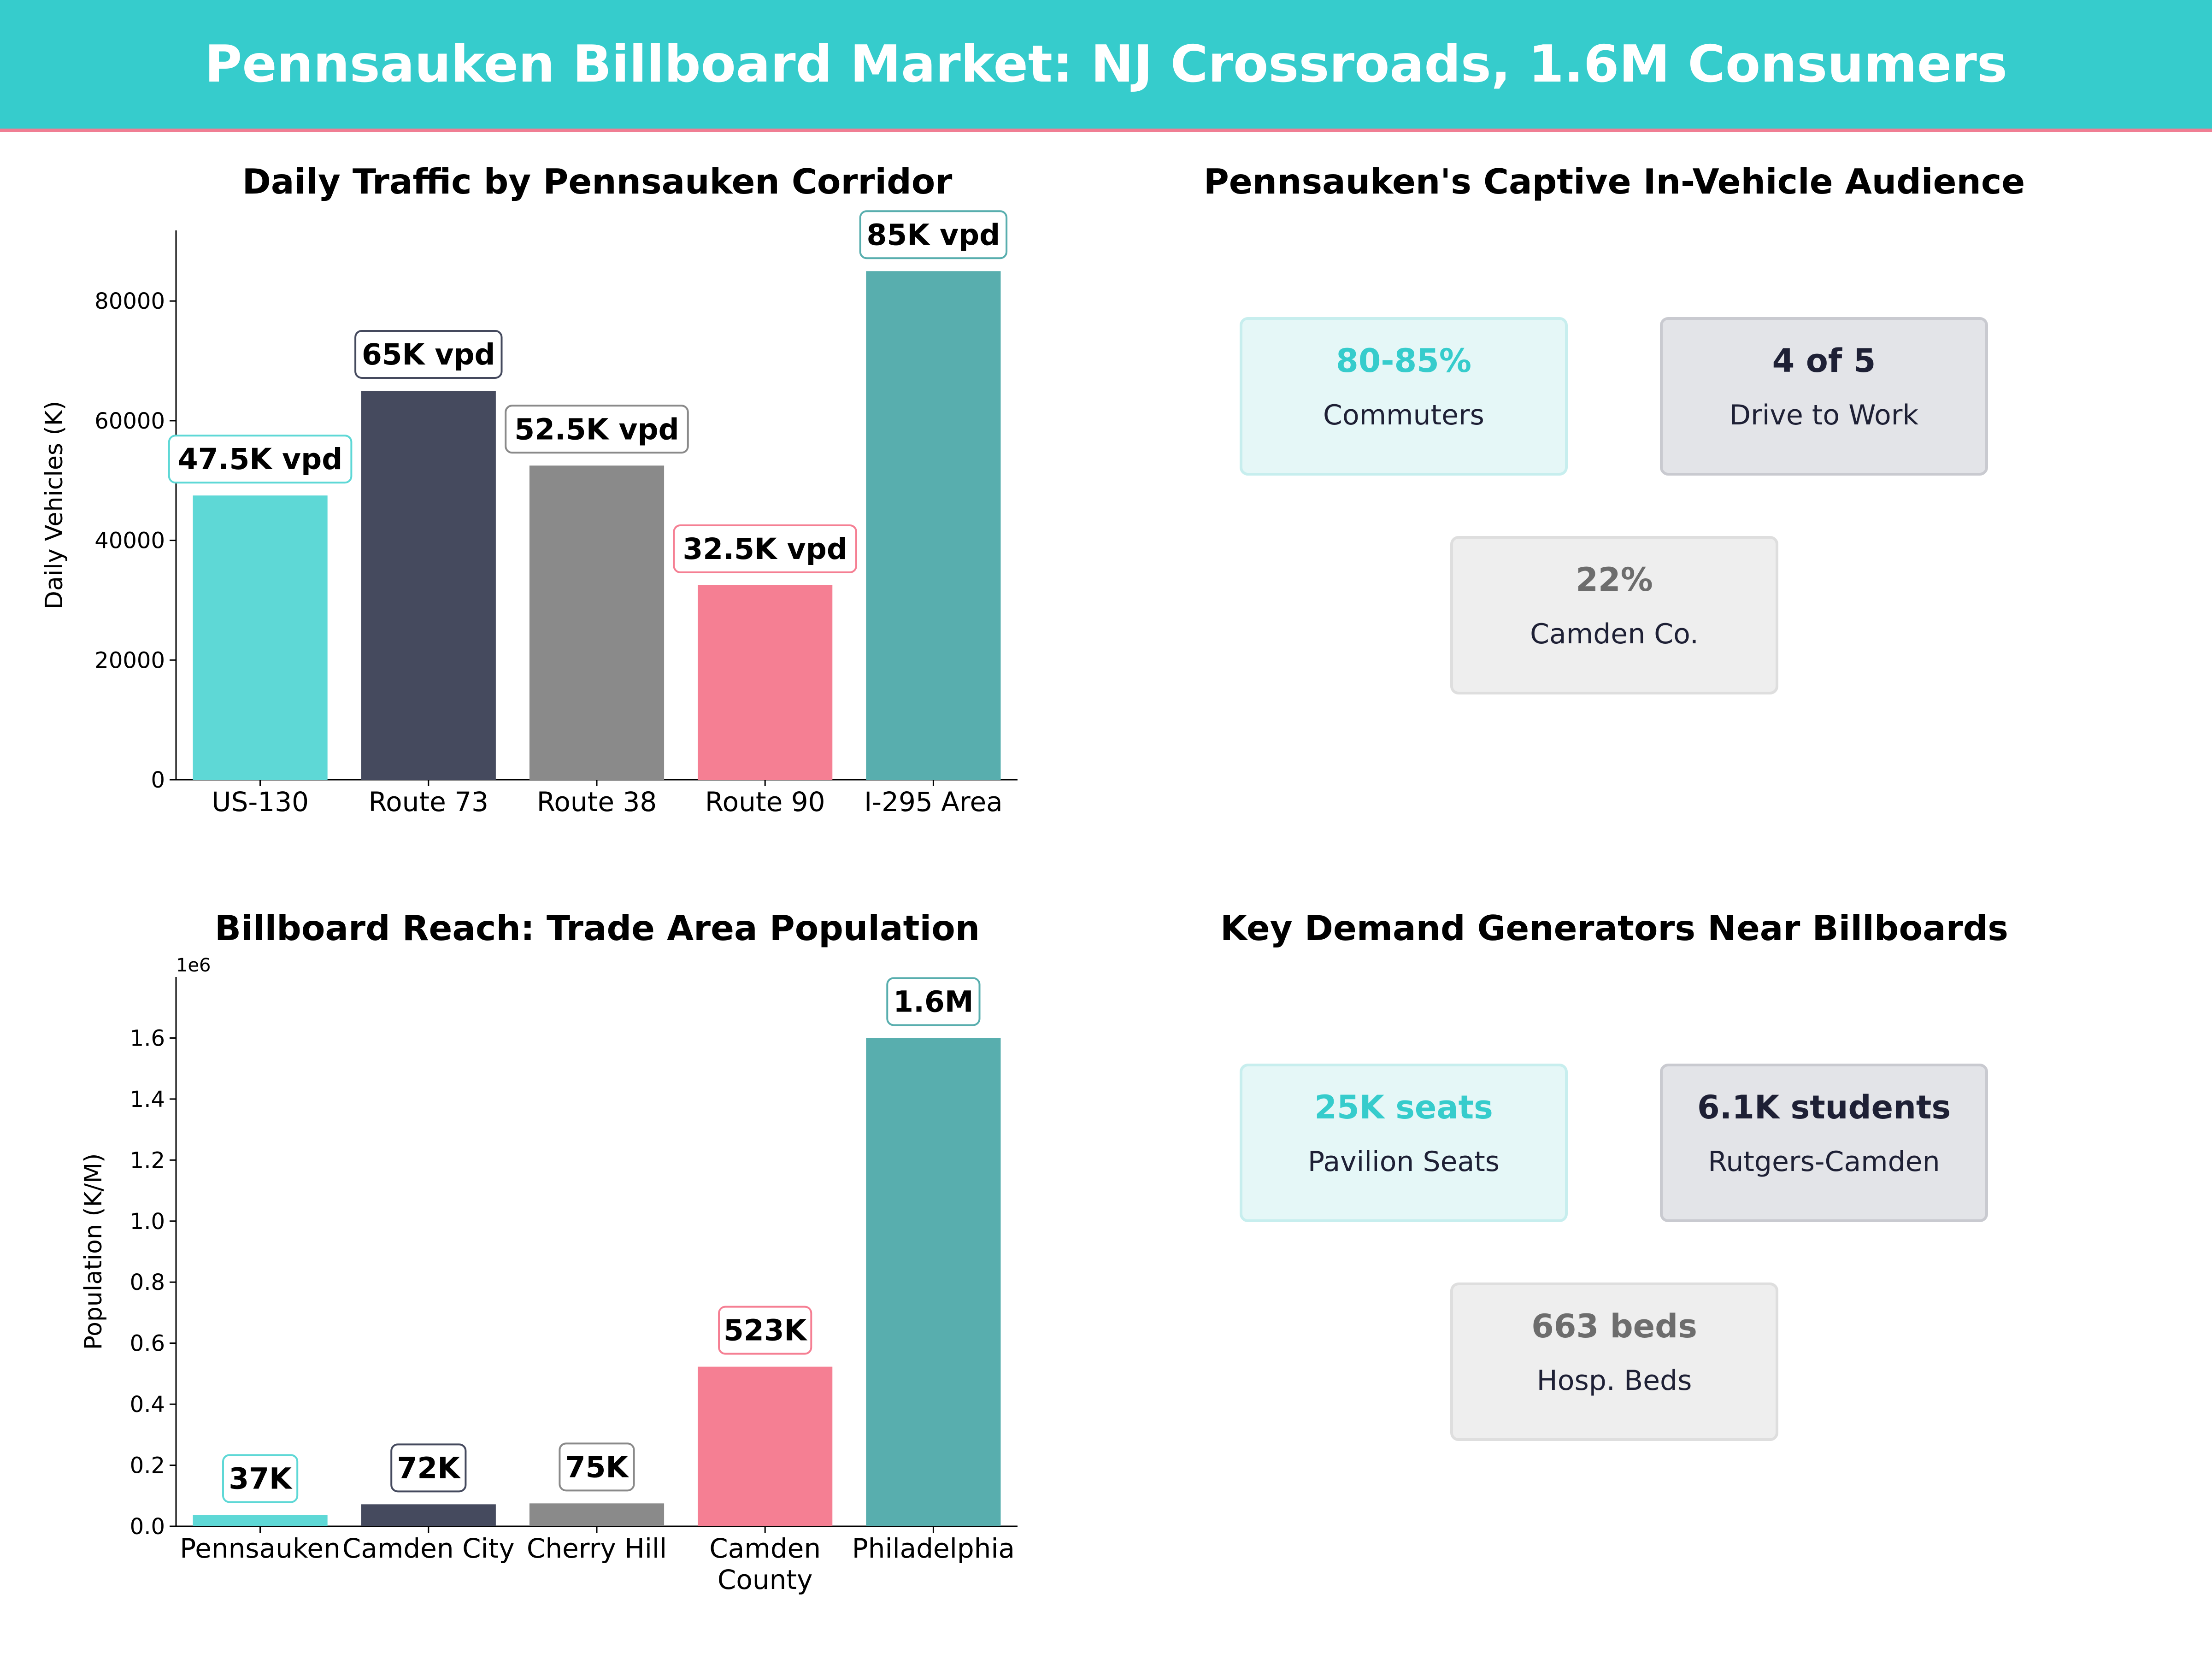 The image size is (2212, 1659). Describe the element at coordinates (597, 802) in the screenshot. I see `traffic-x-tick-label: Route 38` at that location.